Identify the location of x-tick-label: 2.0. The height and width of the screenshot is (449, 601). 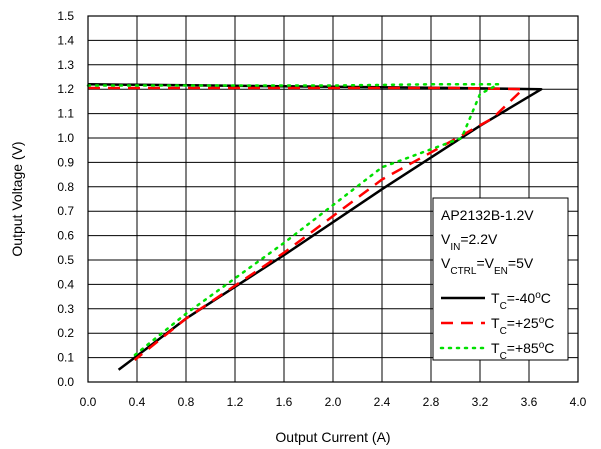
(333, 402).